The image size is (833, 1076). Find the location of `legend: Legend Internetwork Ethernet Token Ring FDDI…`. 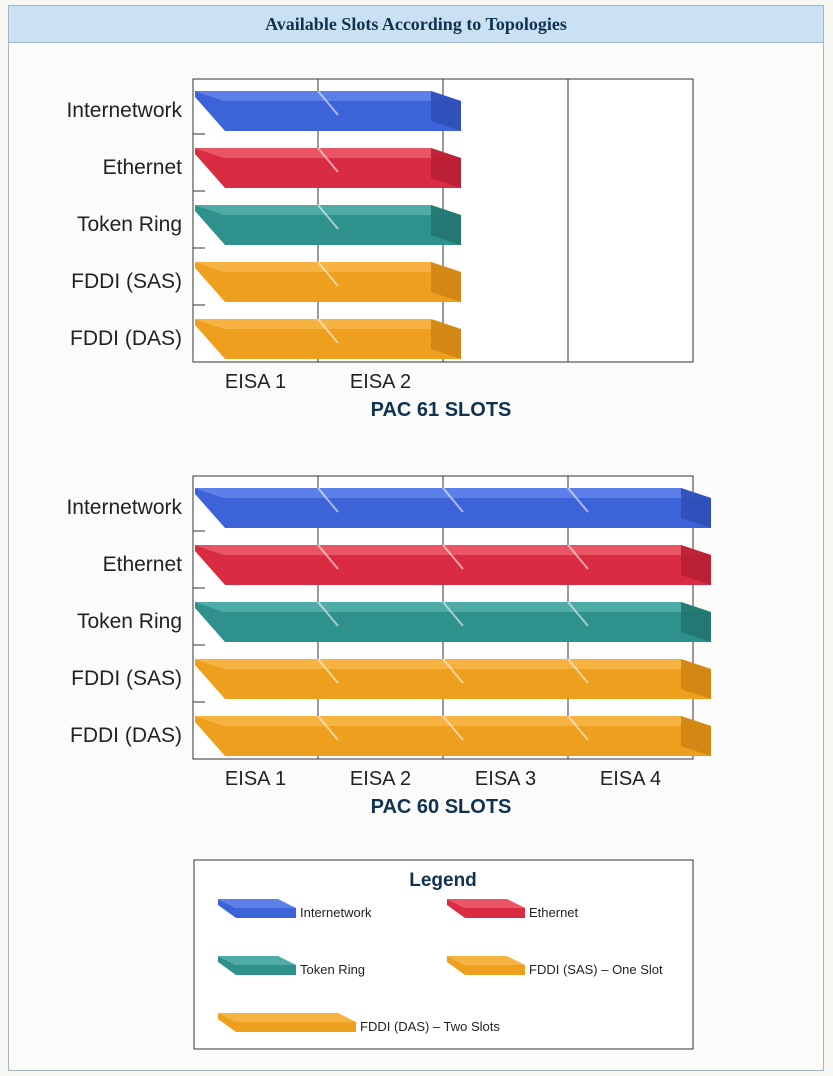

legend: Legend Internetwork Ethernet Token Ring FDDI… is located at coordinates (443, 954).